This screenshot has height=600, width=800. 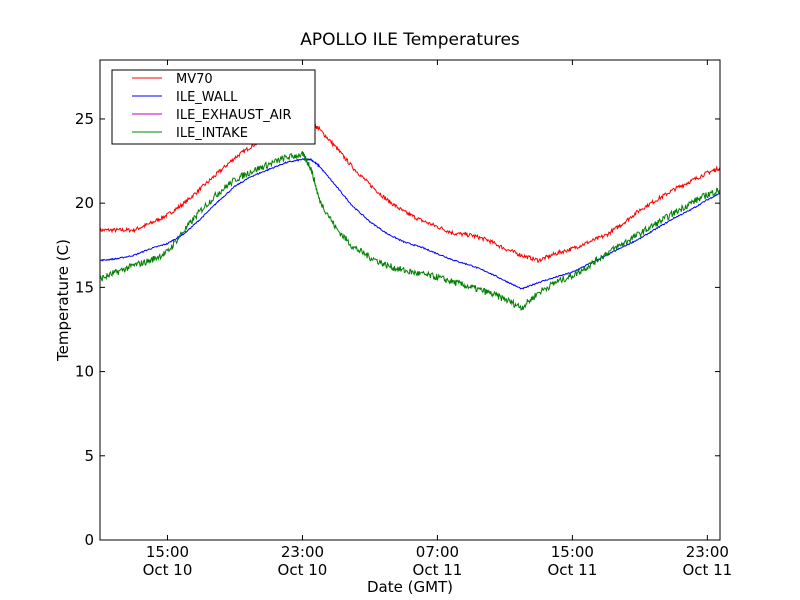 I want to click on legend-label: MV70, so click(x=194, y=79).